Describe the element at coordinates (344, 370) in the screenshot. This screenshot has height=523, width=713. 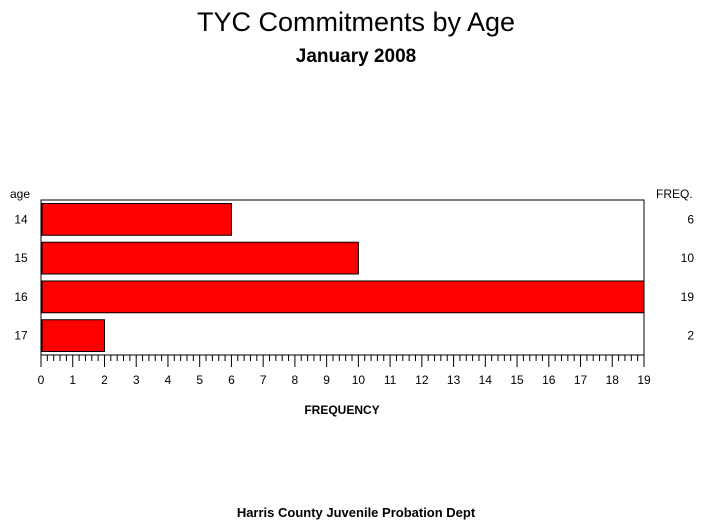
I see `x-axis: 0 1 2 3 4 5 6 7 8 9 10 11 12 13 14 15 16 17 18 19` at that location.